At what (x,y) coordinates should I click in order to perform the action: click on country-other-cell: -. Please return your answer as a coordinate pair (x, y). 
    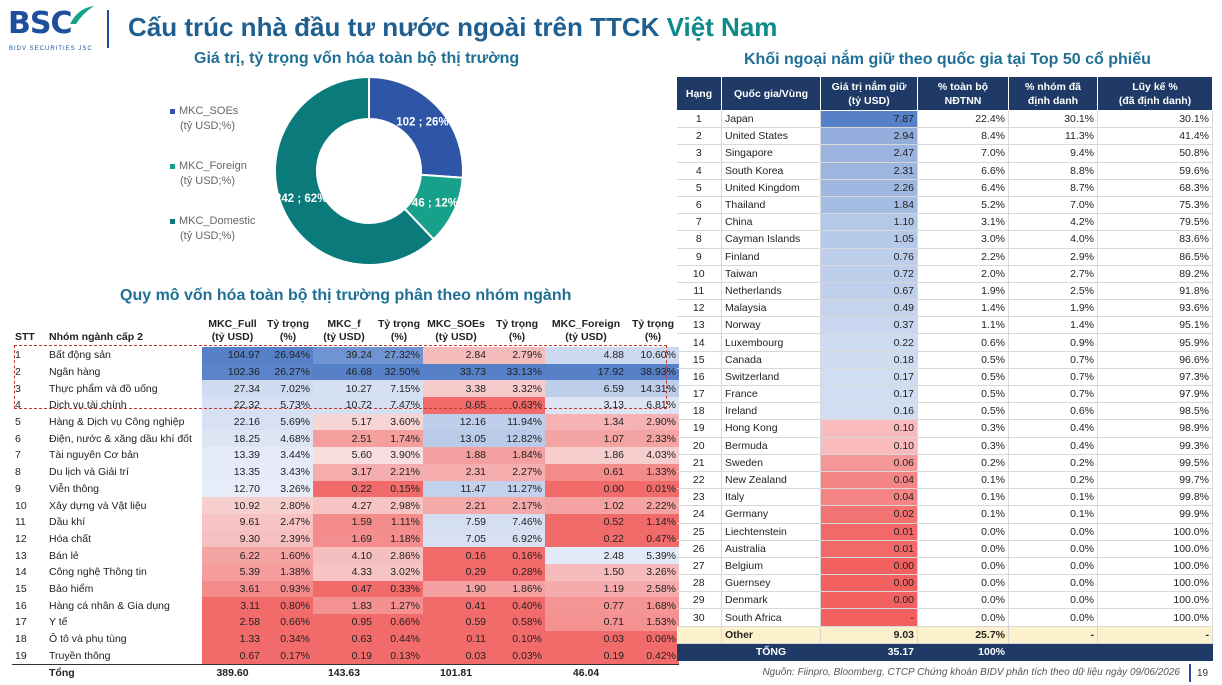
    Looking at the image, I should click on (1053, 635).